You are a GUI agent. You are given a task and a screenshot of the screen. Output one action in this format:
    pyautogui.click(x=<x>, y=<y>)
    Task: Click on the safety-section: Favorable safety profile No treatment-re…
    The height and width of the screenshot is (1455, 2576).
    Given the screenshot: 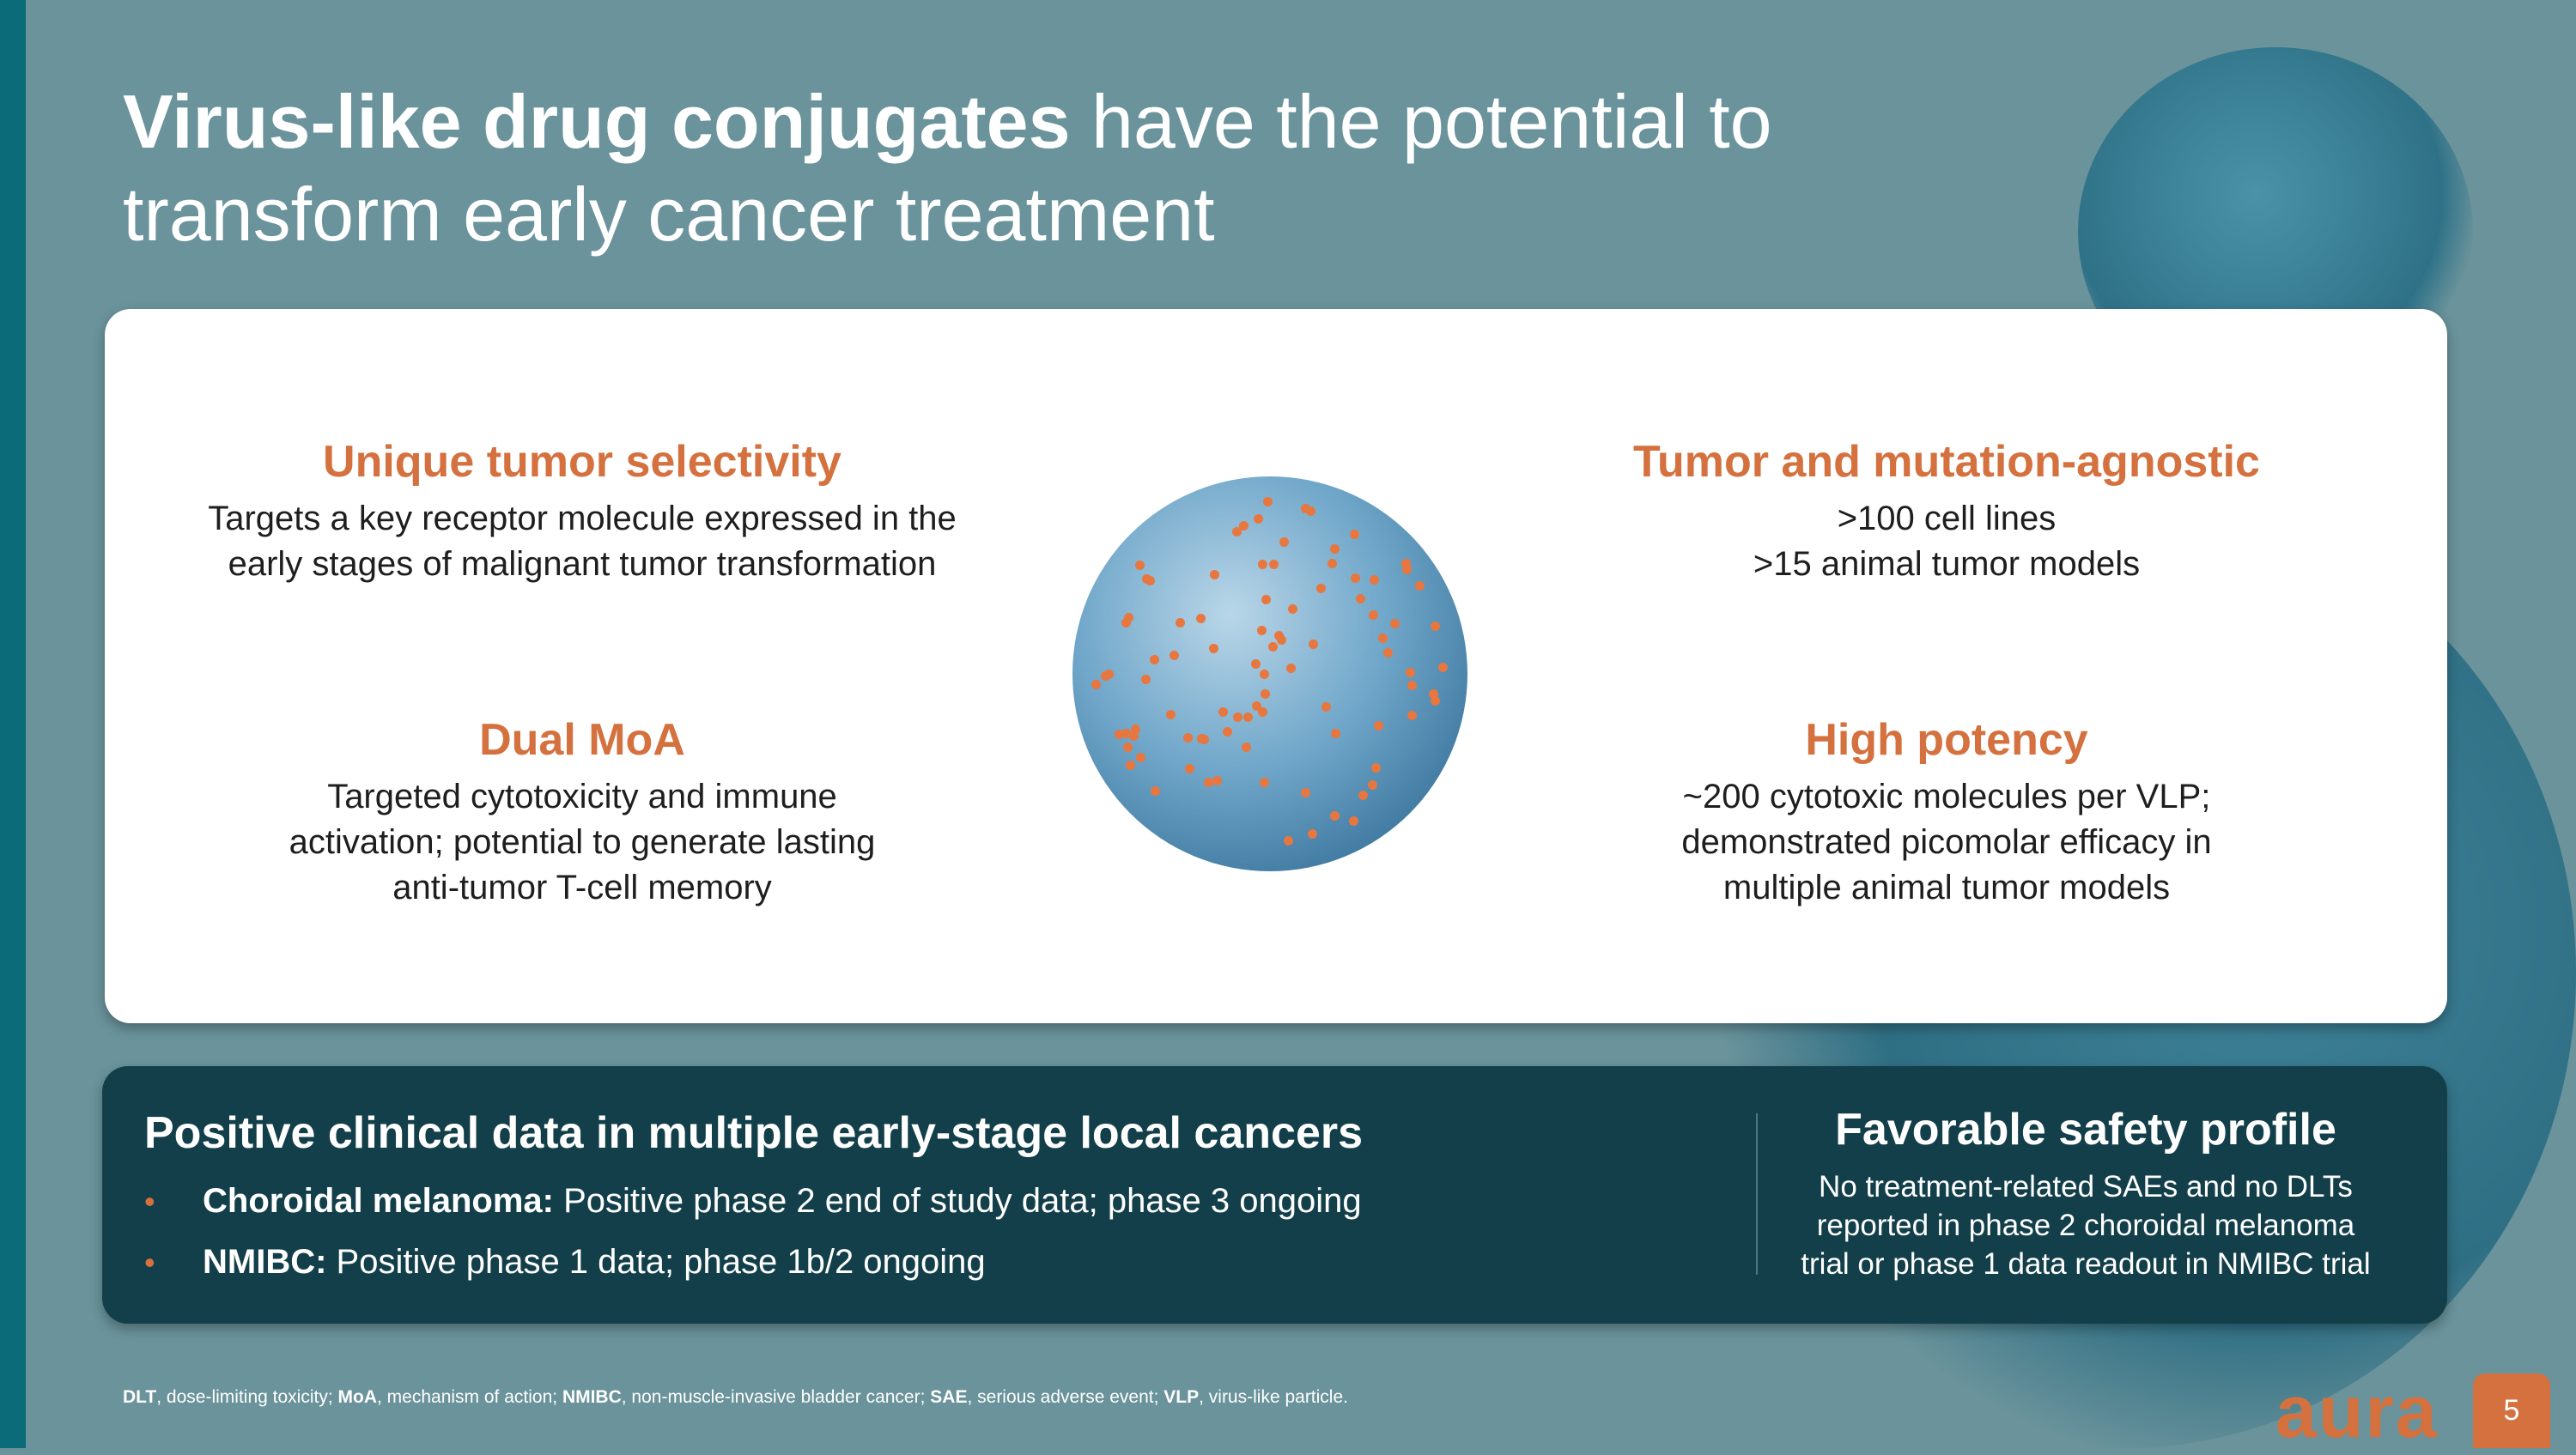 What is the action you would take?
    pyautogui.click(x=2086, y=1193)
    